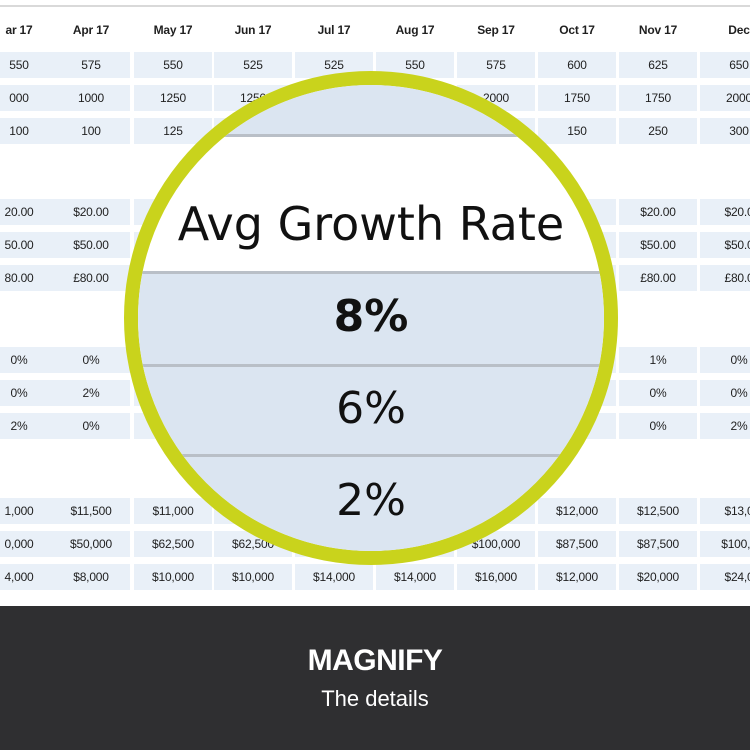 The image size is (750, 750). Describe the element at coordinates (725, 65) in the screenshot. I see `table-cell: 650` at that location.